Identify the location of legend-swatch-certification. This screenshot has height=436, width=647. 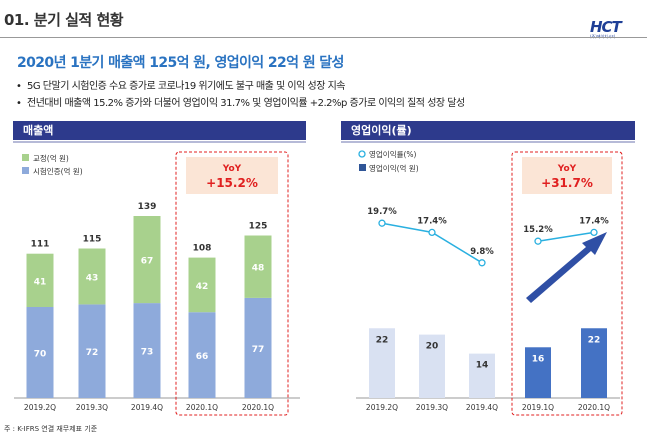
(25, 170).